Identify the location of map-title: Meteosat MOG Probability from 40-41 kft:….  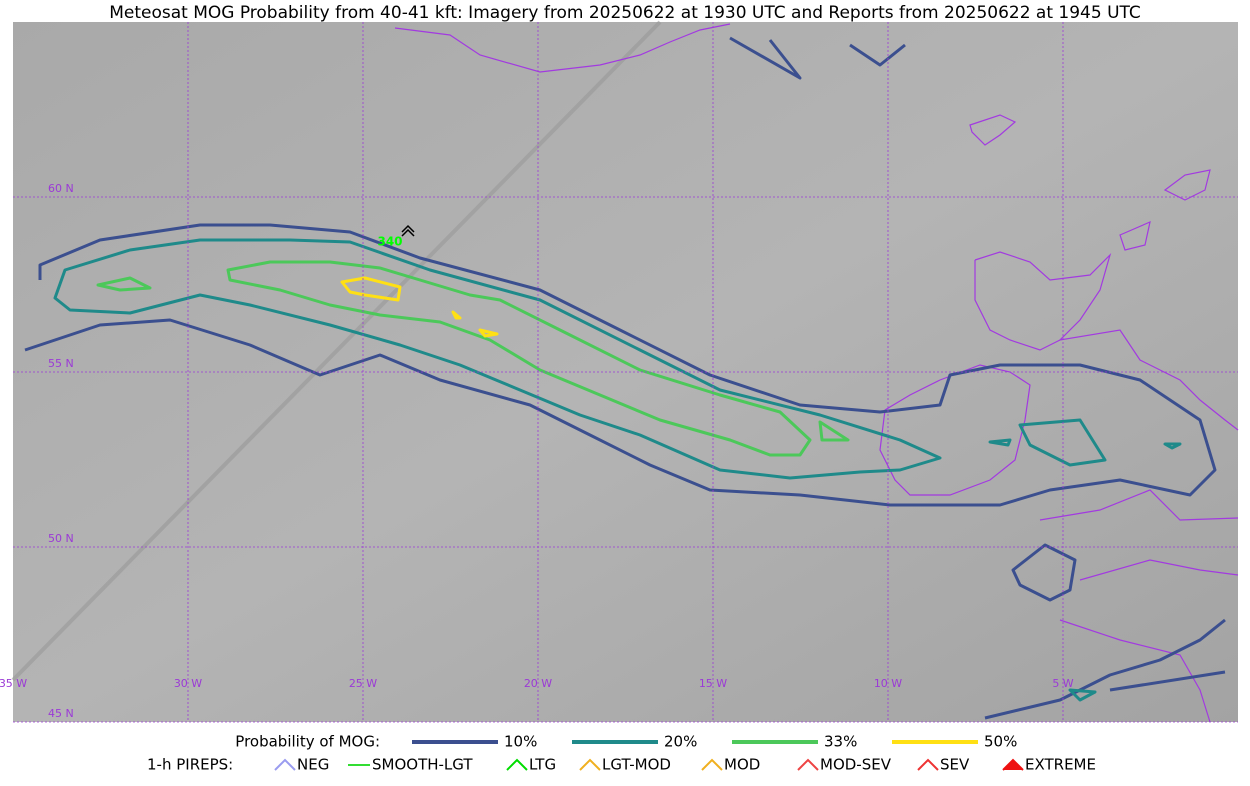
(625, 13).